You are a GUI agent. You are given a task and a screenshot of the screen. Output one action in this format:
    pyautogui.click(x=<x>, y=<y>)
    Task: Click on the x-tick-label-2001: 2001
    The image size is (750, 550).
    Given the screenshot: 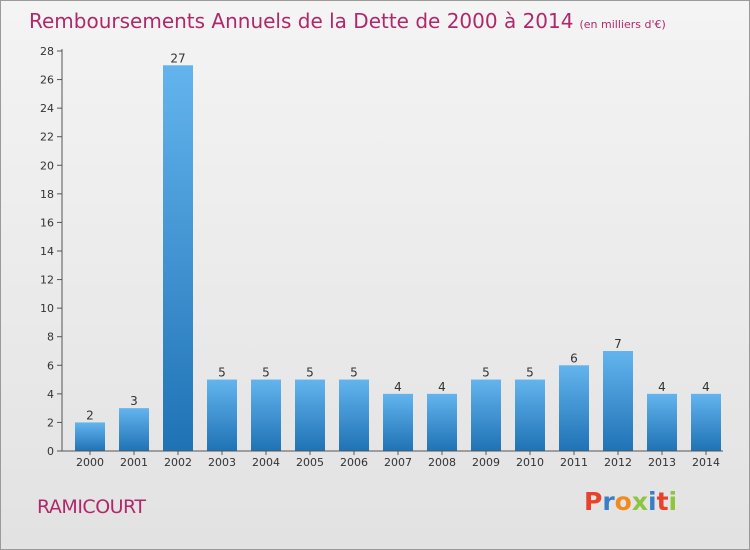 What is the action you would take?
    pyautogui.click(x=134, y=462)
    